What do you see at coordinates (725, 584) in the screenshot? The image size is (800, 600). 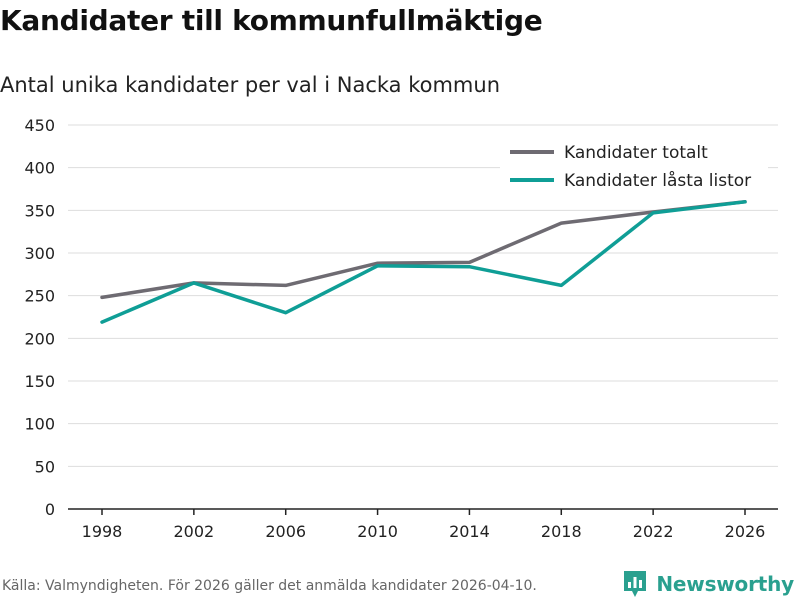 I see `brand-name: Newsworthy` at bounding box center [725, 584].